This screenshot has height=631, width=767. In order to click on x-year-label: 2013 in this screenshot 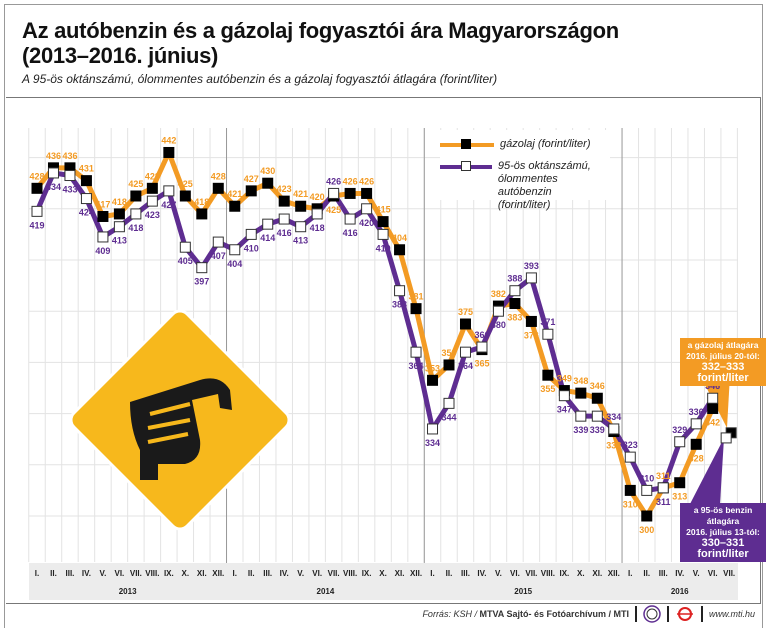, I will do `click(128, 591)`.